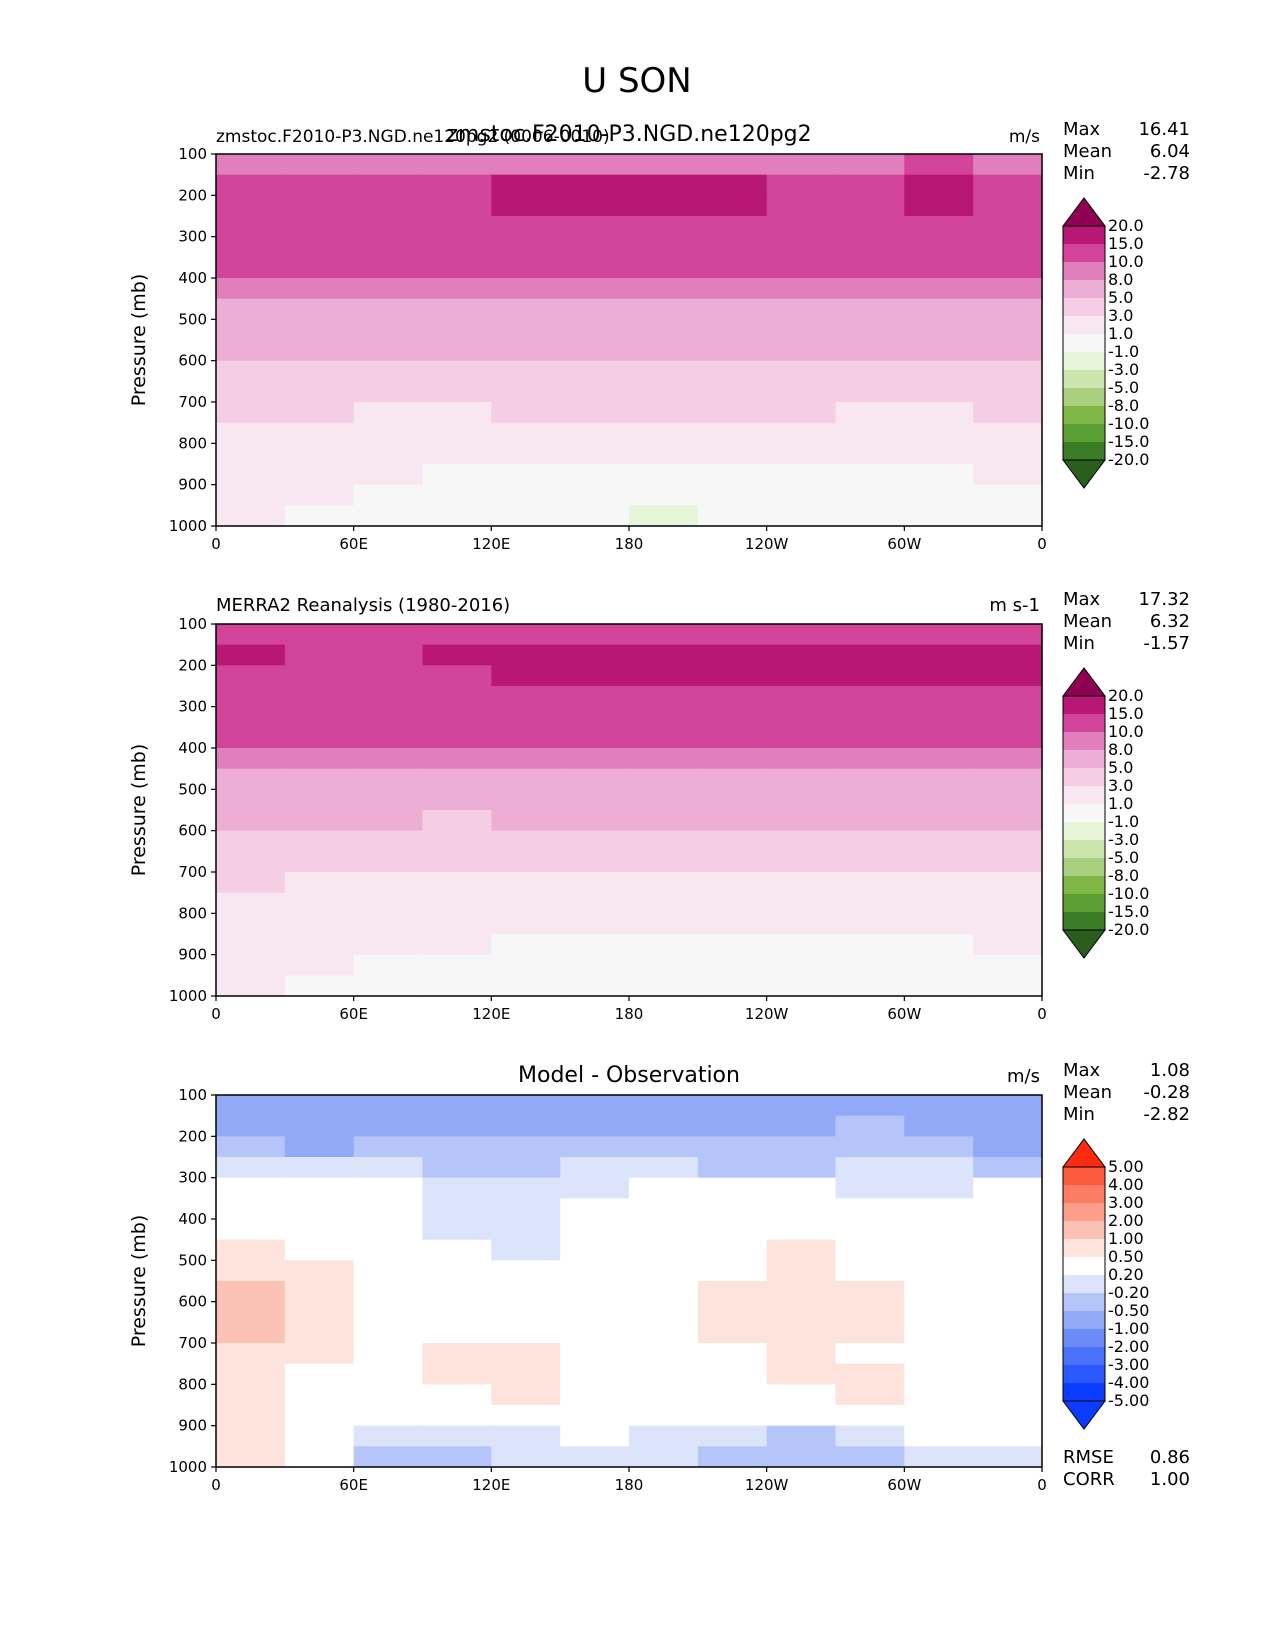  Describe the element at coordinates (904, 544) in the screenshot. I see `x-tick-label: 60W` at that location.